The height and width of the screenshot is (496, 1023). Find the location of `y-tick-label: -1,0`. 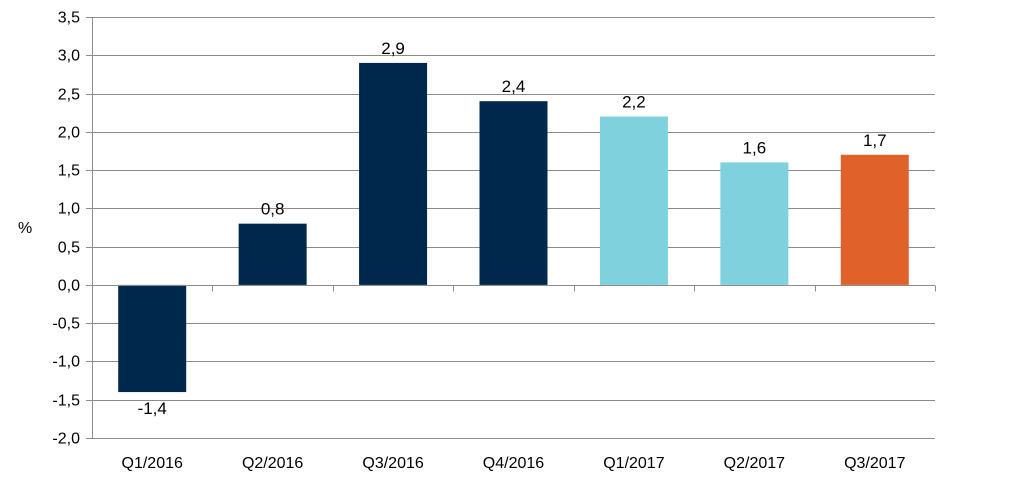

y-tick-label: -1,0 is located at coordinates (66, 362).